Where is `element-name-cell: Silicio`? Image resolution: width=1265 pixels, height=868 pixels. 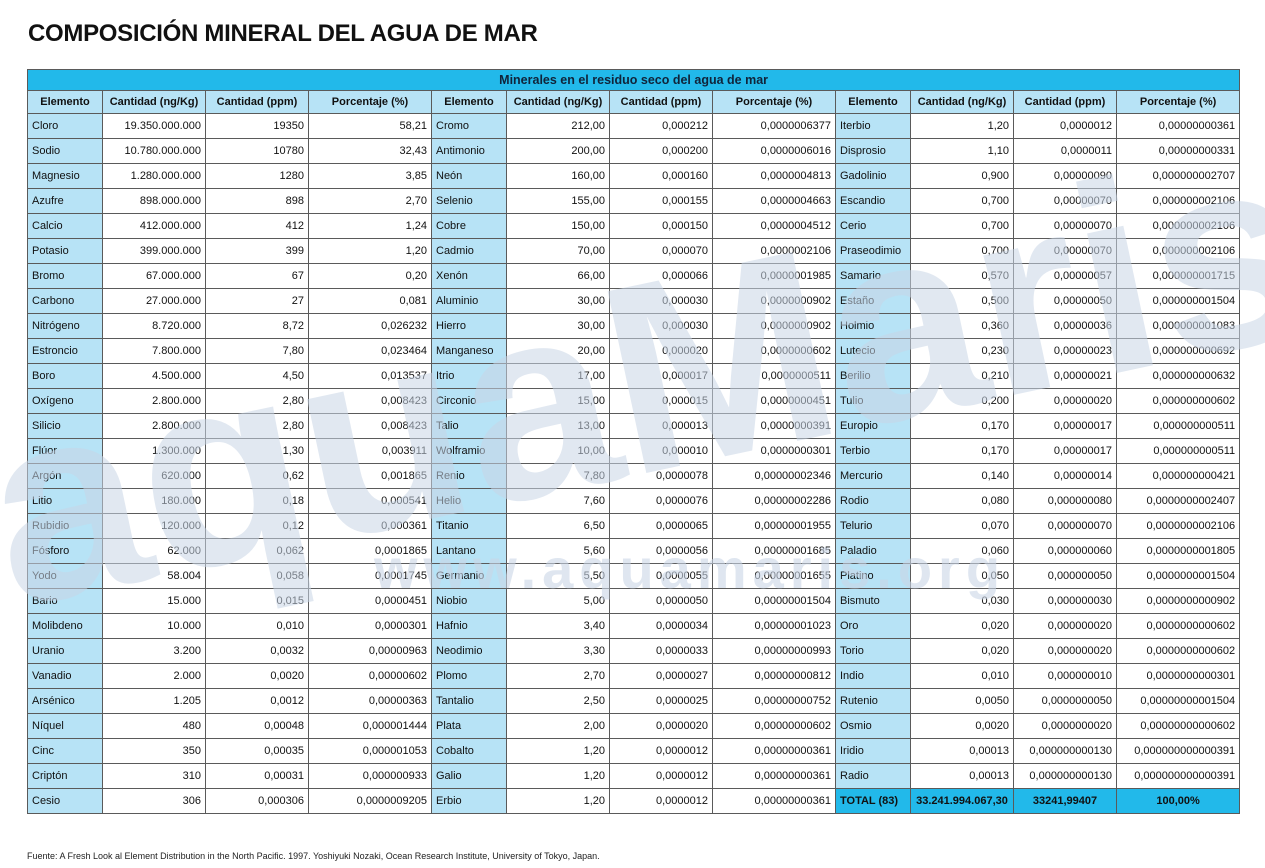 element-name-cell: Silicio is located at coordinates (65, 426).